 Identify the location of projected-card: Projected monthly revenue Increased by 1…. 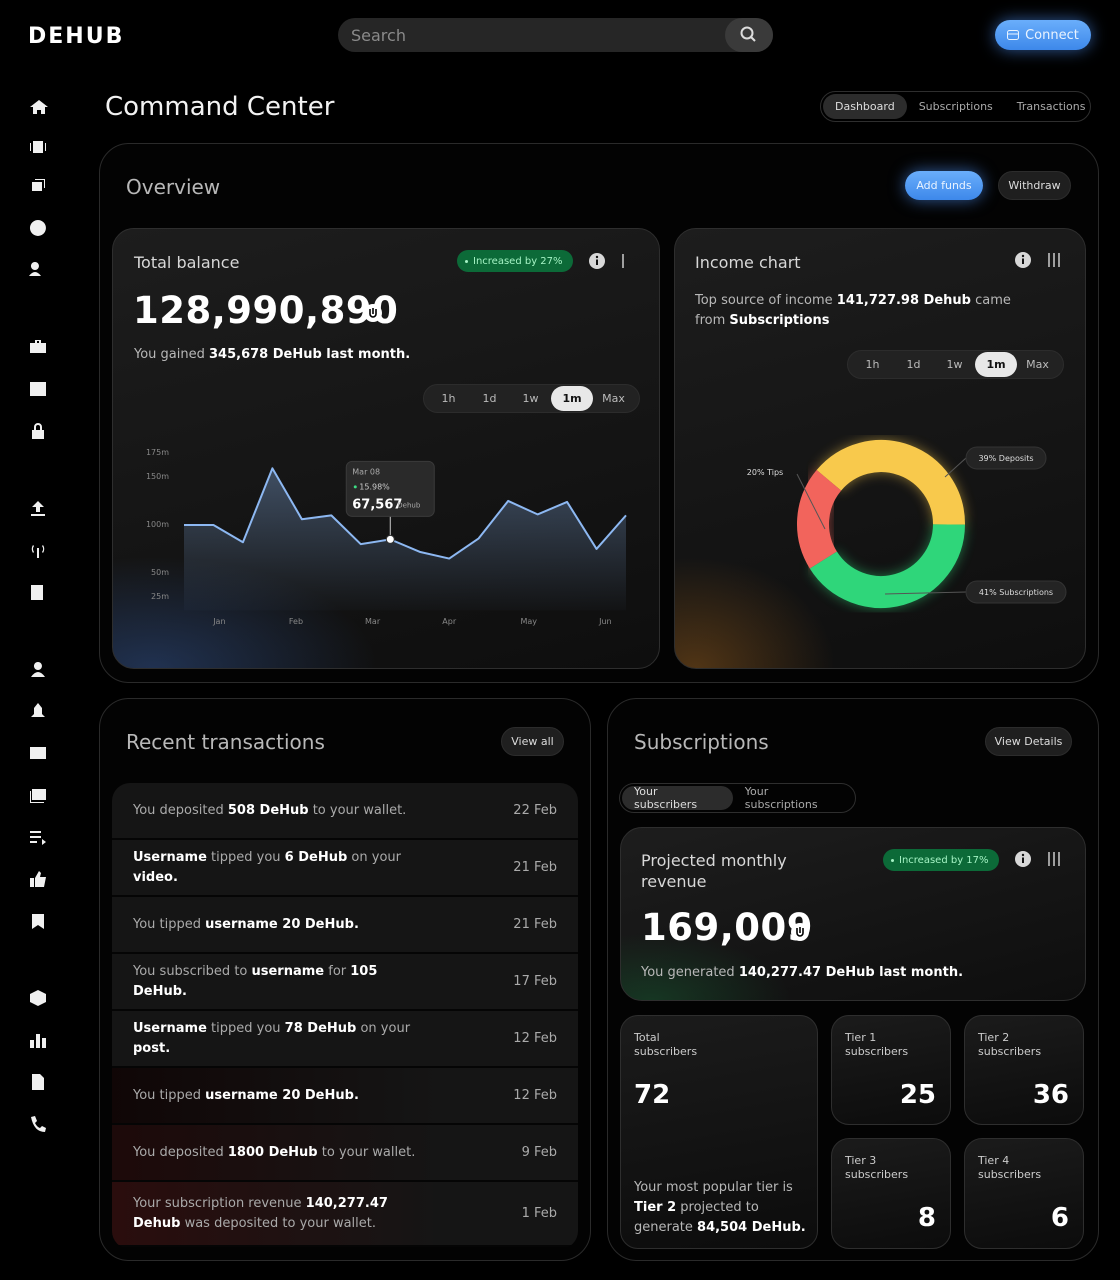
(853, 914).